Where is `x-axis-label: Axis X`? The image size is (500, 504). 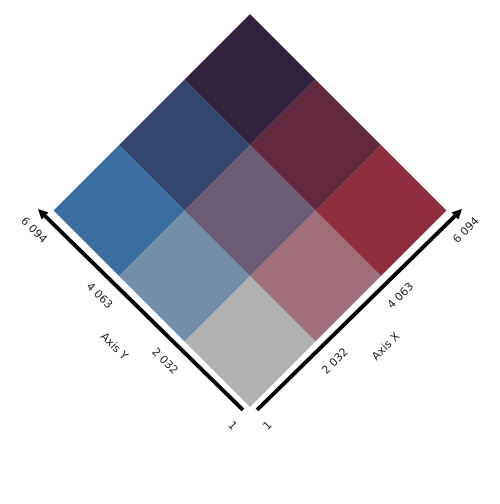 x-axis-label: Axis X is located at coordinates (385, 345).